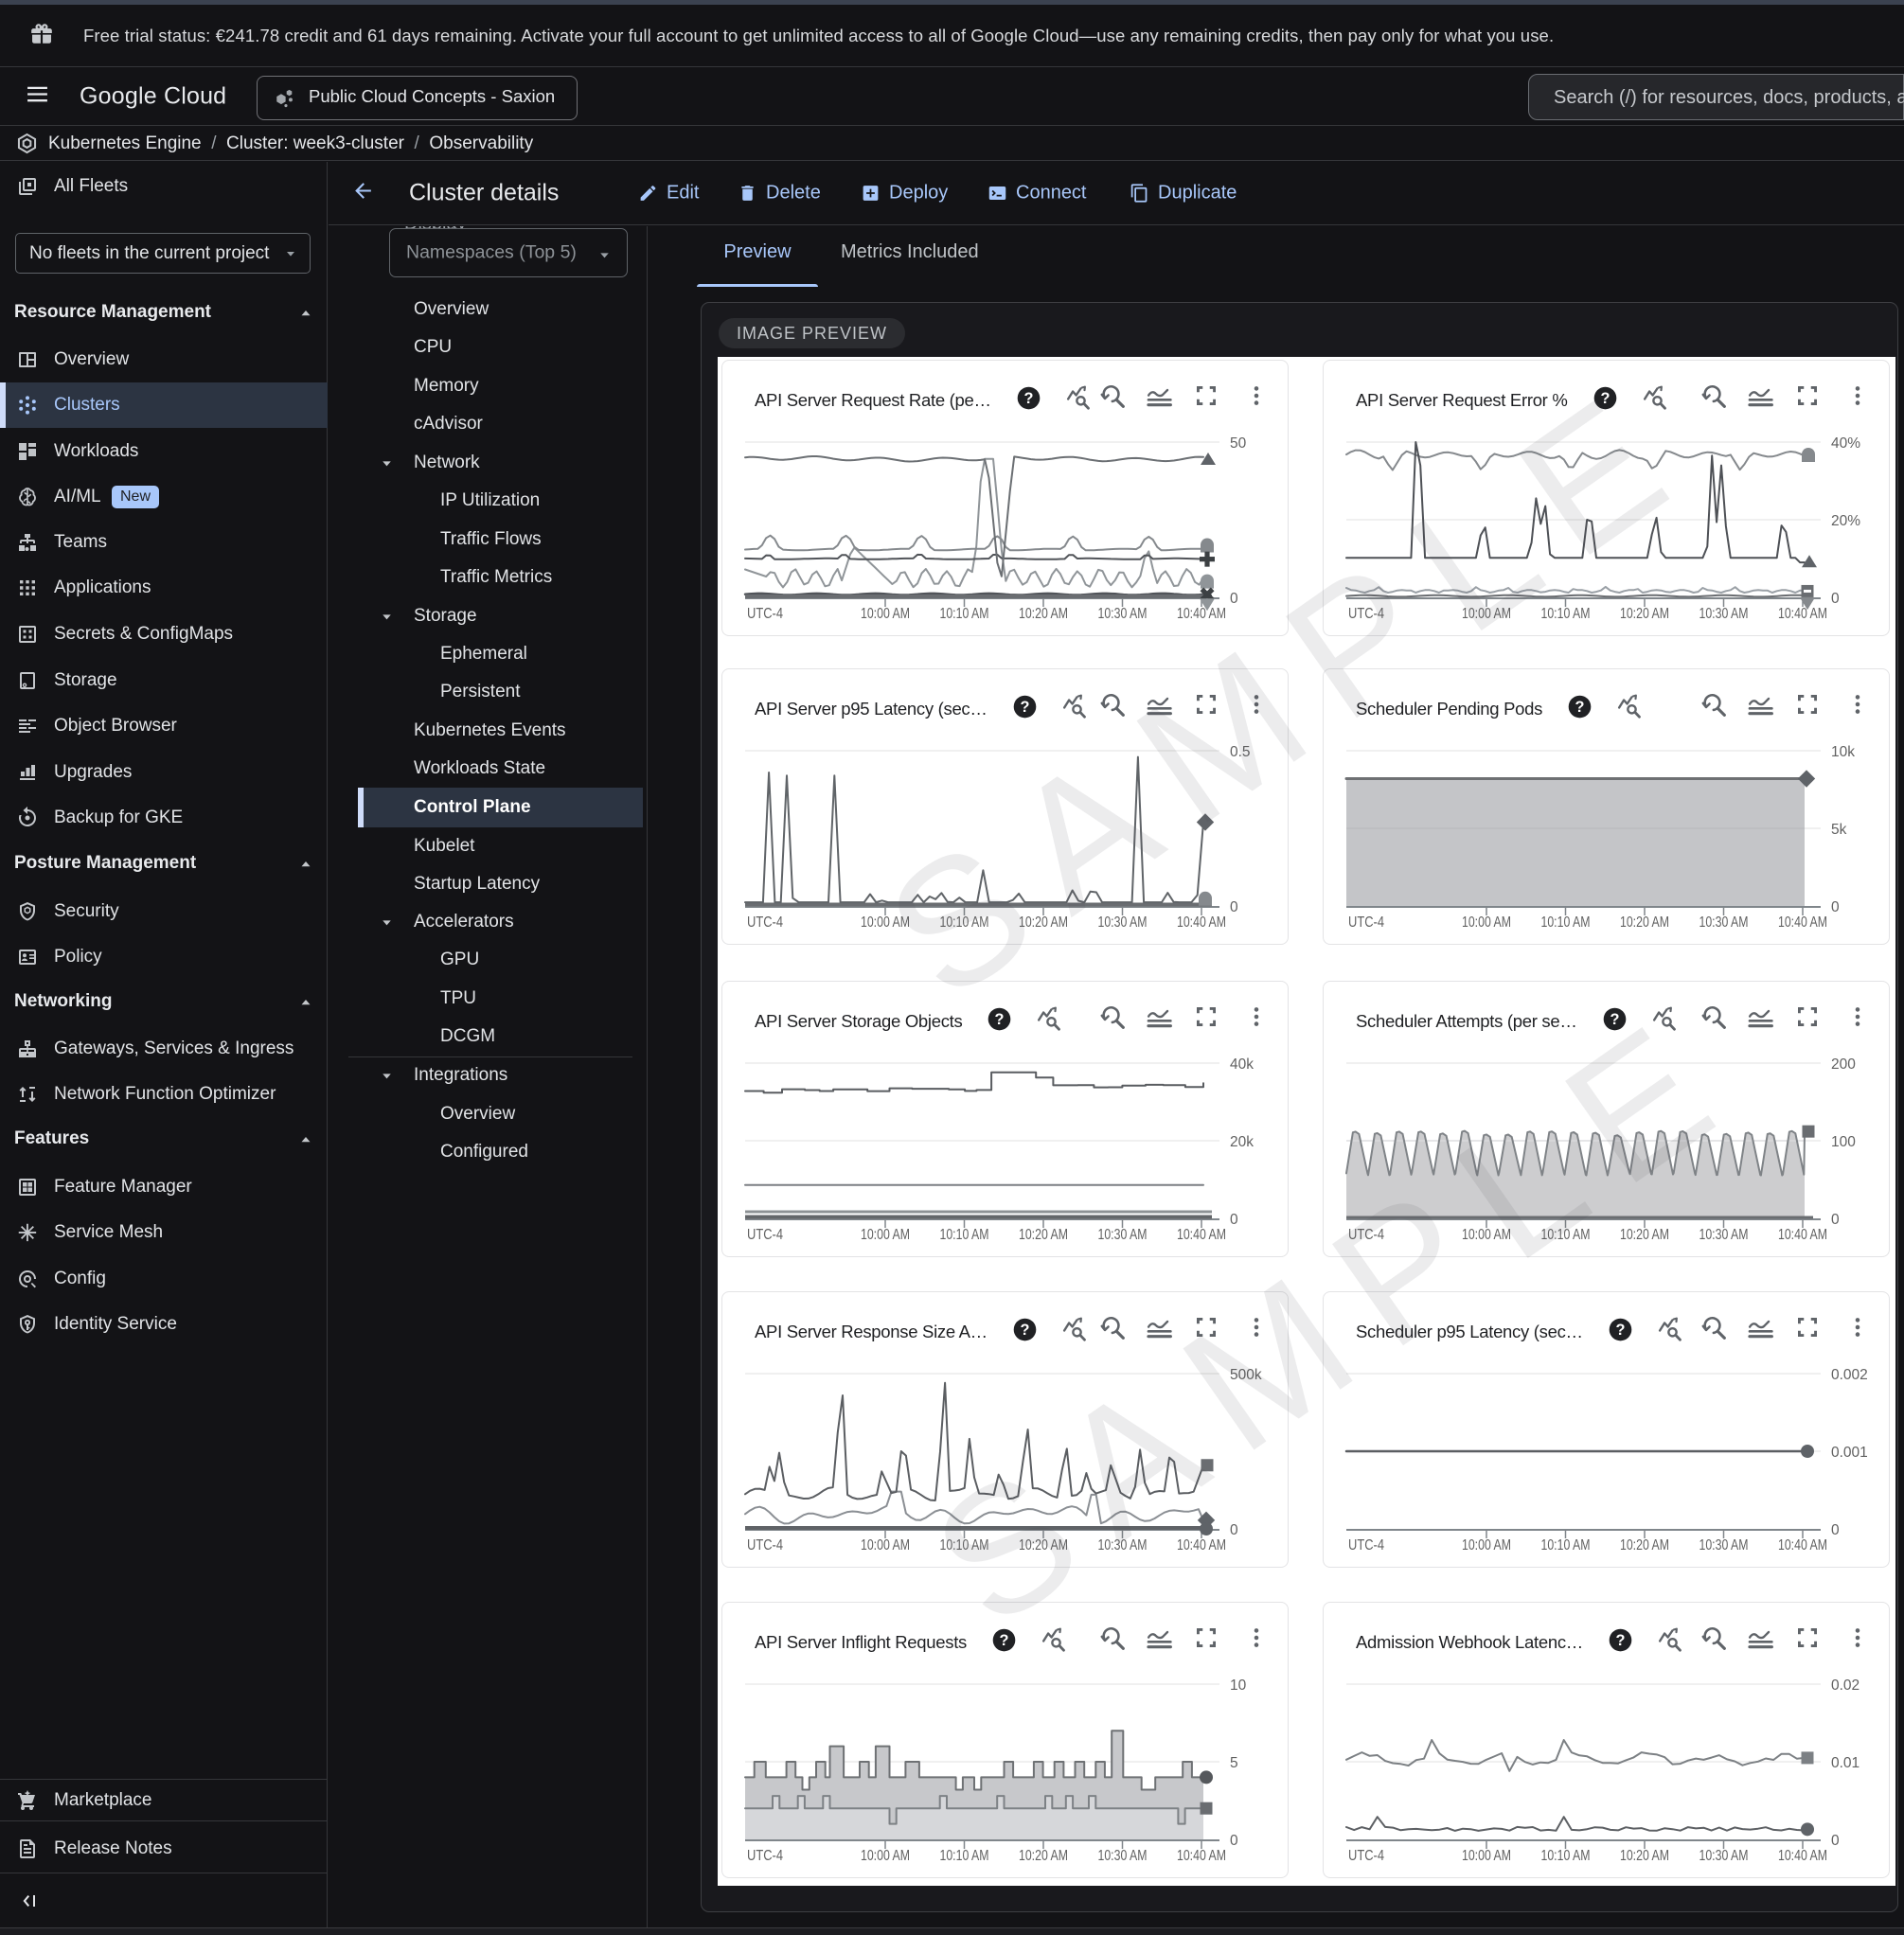  I want to click on svg-text: 0.5, so click(1240, 752).